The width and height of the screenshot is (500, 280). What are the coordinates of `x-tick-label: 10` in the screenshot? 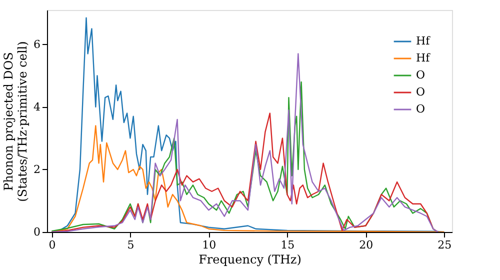 It's located at (209, 245).